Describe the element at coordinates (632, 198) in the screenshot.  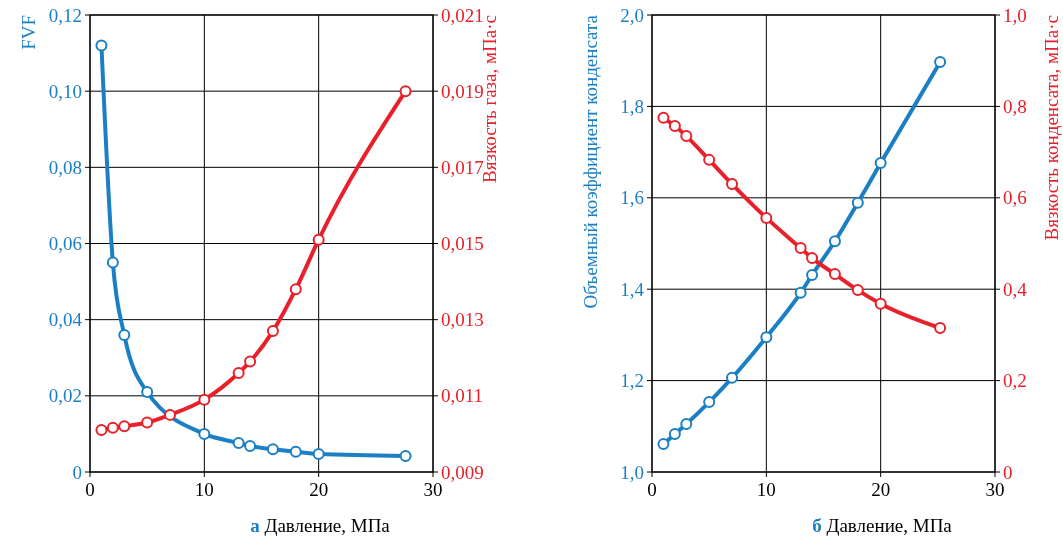
I see `y-tick-label: 1,6` at that location.